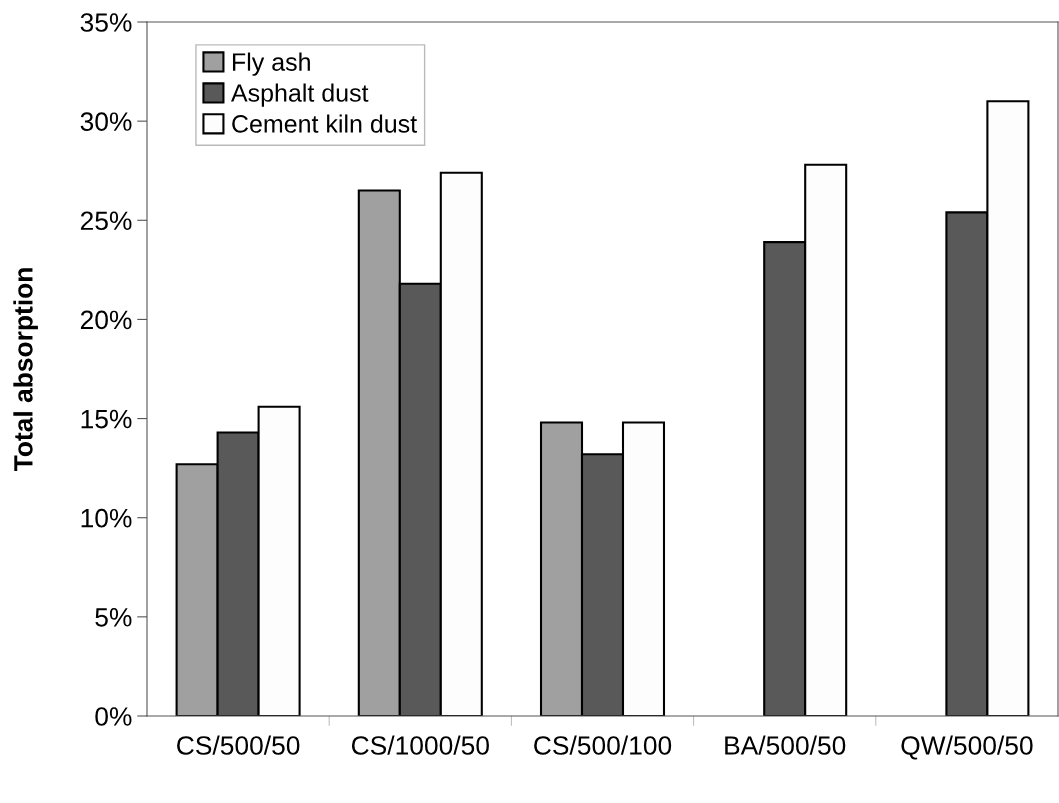  What do you see at coordinates (785, 745) in the screenshot?
I see `x-tick-label: BA/500/50` at bounding box center [785, 745].